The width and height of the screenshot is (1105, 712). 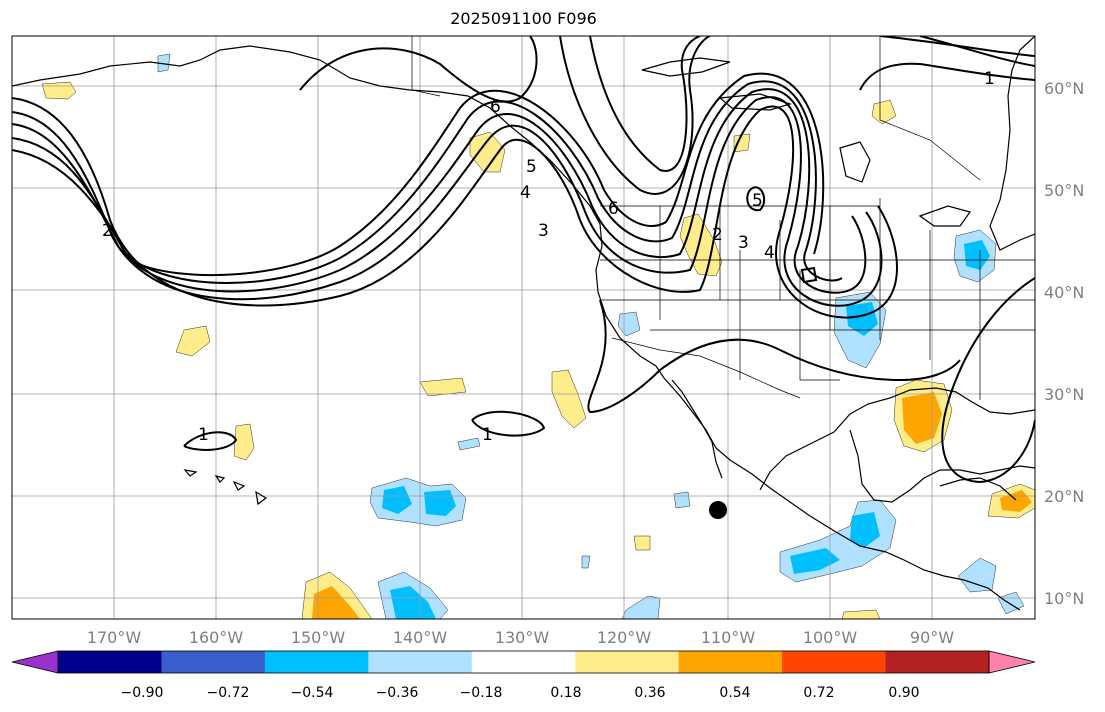 I want to click on lat-label: 40°N, so click(x=1064, y=292).